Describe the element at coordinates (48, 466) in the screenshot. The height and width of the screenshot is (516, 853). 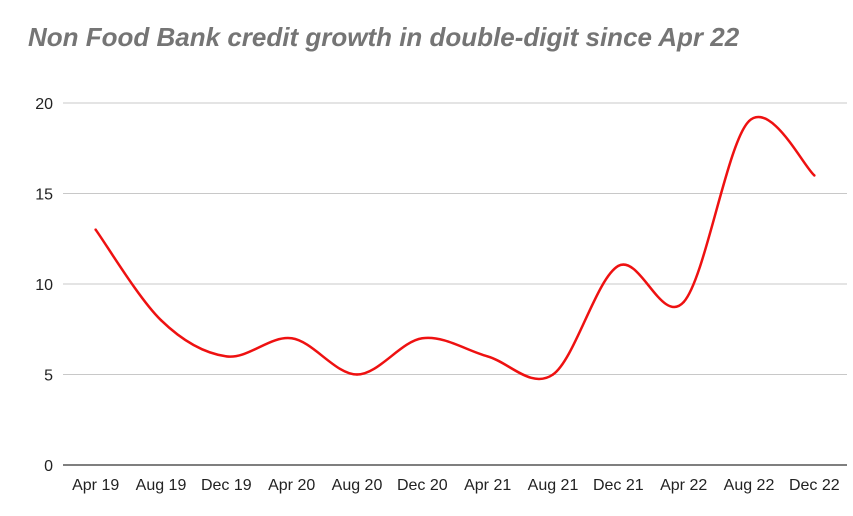
I see `y-tick-label: 0` at that location.